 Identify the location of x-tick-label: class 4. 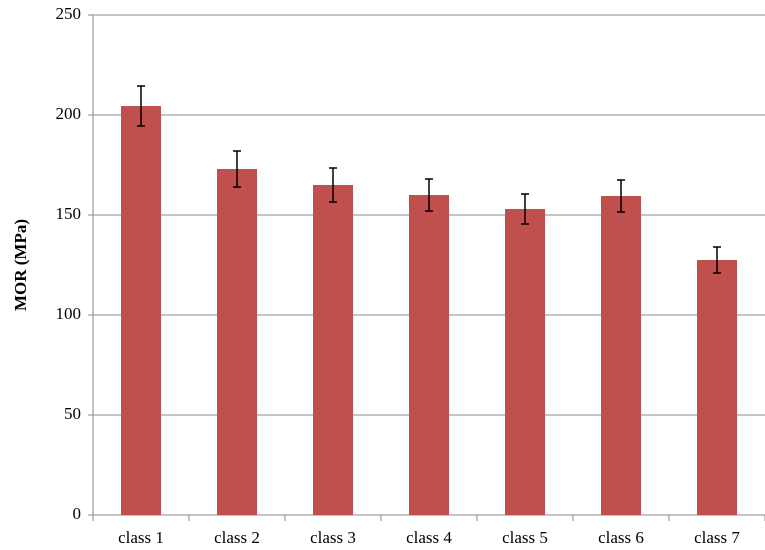
(429, 537).